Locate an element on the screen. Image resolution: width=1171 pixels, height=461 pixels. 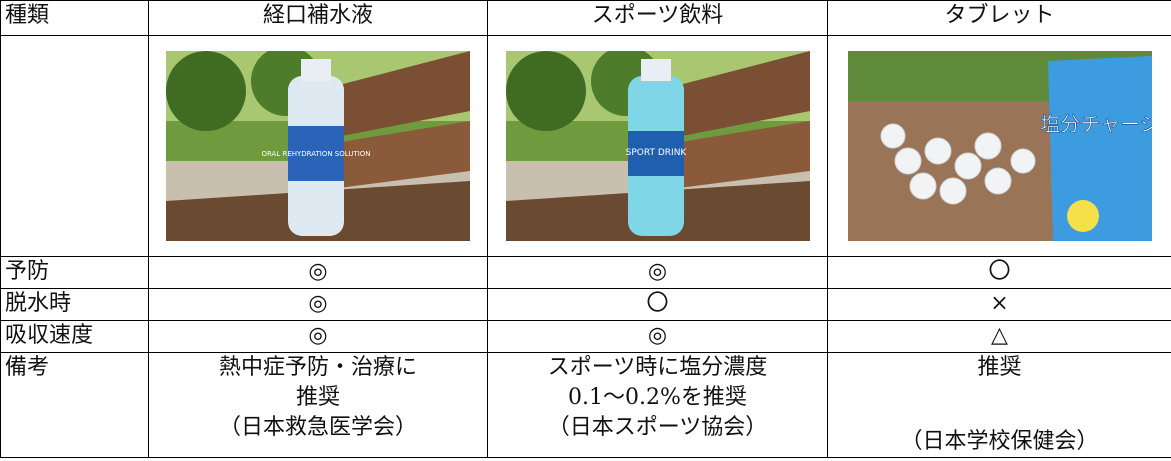
image-label: 塩分チャージ is located at coordinates (1096, 124).